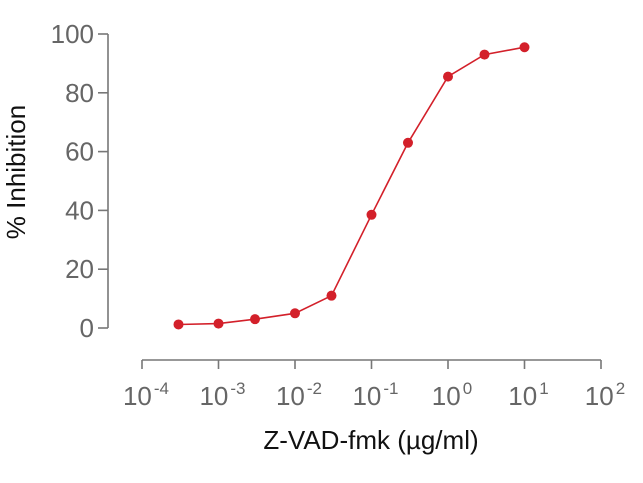 The image size is (643, 483). Describe the element at coordinates (87, 328) in the screenshot. I see `y-tick-label: 0` at that location.